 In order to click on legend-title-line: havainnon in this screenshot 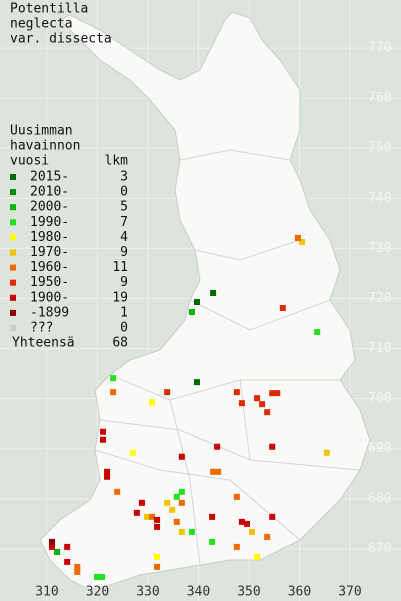, I will do `click(45, 146)`.